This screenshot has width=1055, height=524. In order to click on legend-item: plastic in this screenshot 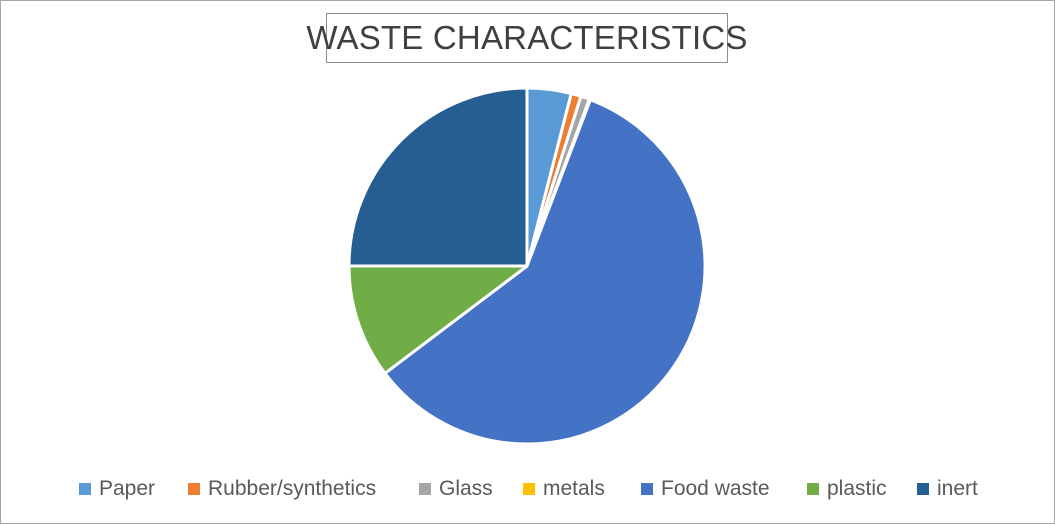, I will do `click(847, 489)`.